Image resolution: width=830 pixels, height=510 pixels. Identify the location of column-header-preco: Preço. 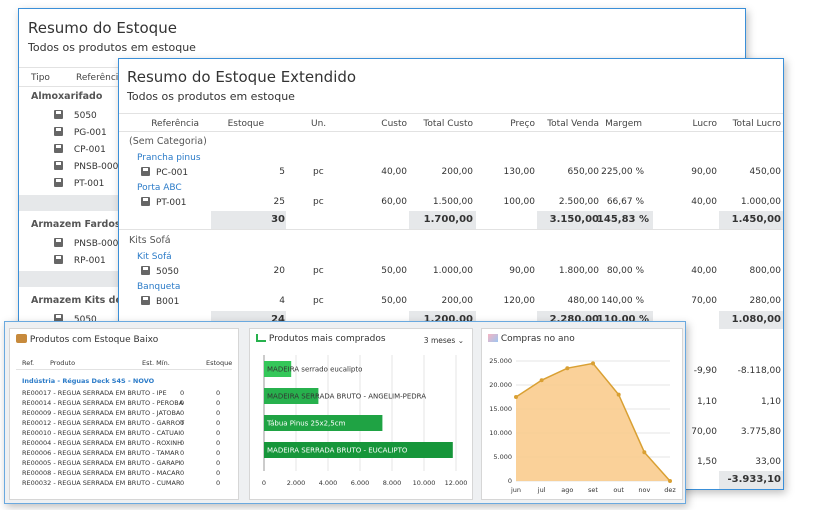
(522, 124).